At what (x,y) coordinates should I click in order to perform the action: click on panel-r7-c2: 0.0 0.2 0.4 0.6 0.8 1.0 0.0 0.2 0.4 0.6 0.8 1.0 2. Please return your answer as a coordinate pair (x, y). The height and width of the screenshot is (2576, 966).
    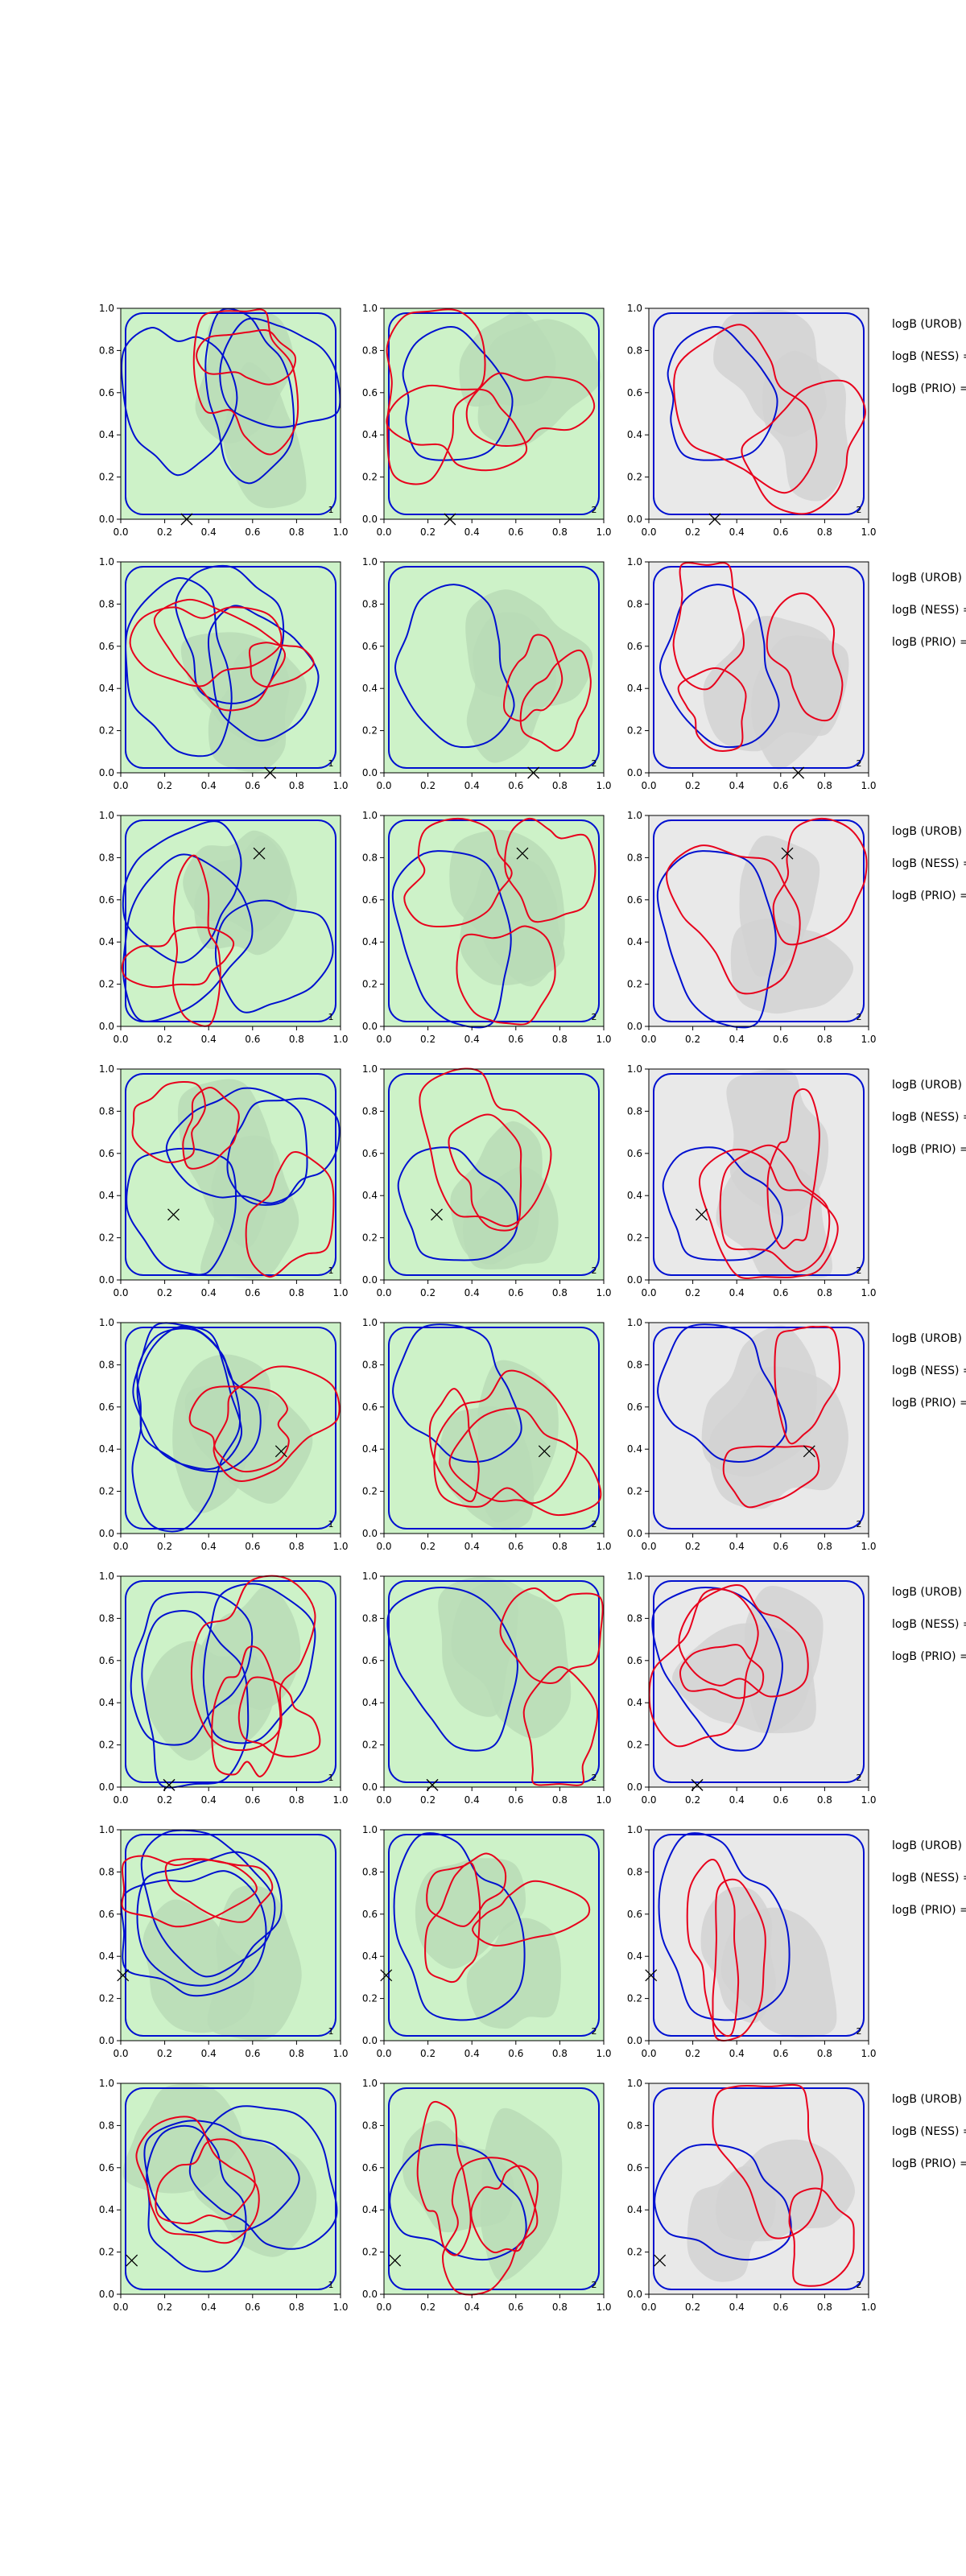
    Looking at the image, I should click on (487, 1941).